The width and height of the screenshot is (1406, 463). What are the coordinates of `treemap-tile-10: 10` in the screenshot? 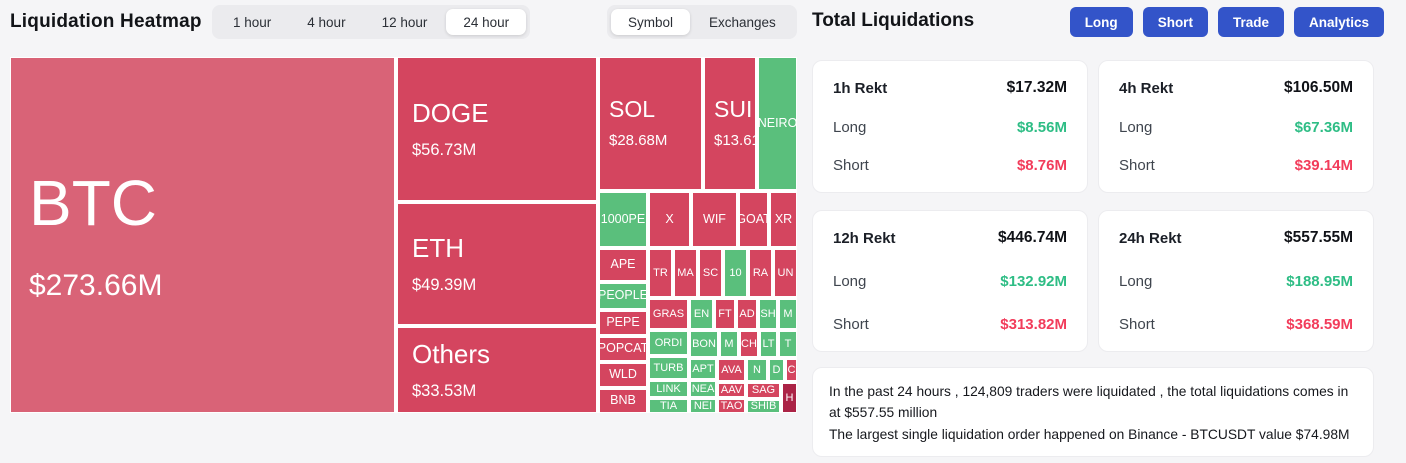 It's located at (735, 273).